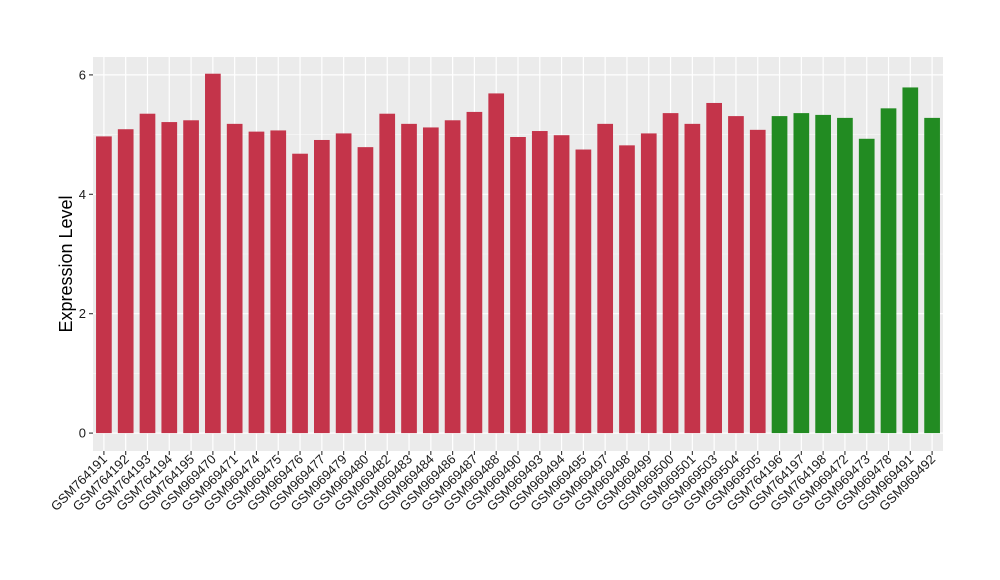 The height and width of the screenshot is (580, 1000). What do you see at coordinates (104, 285) in the screenshot?
I see `bar-GSM764191` at bounding box center [104, 285].